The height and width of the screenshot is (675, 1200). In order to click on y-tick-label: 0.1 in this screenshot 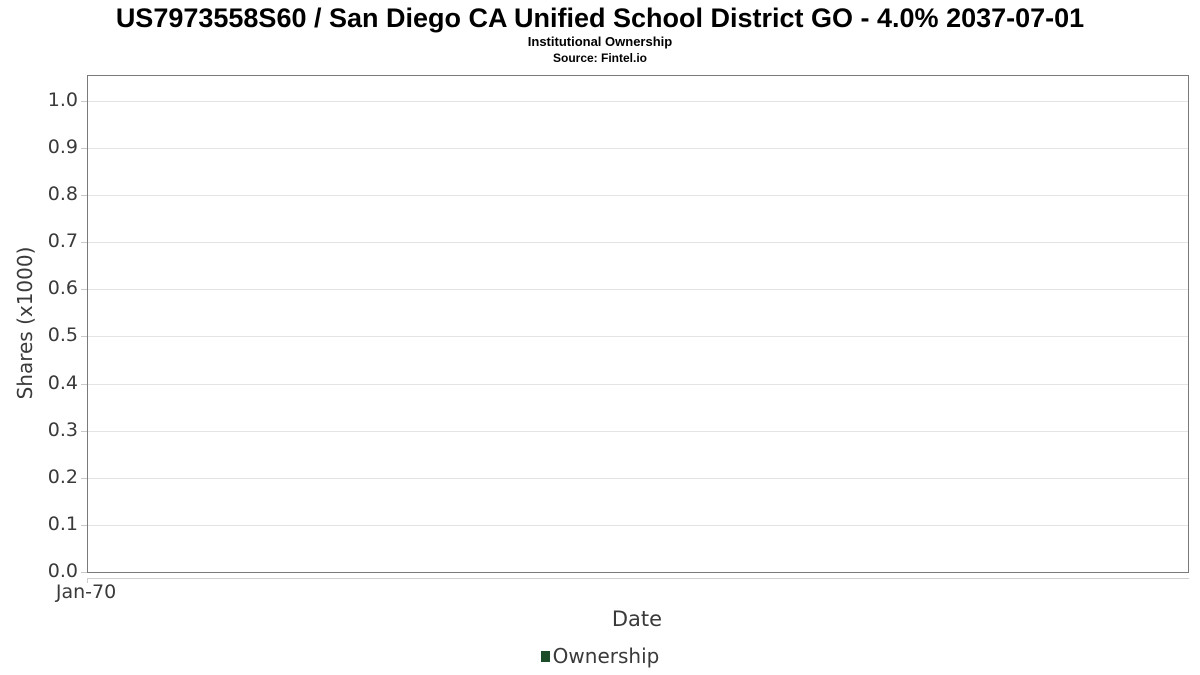, I will do `click(62, 524)`.